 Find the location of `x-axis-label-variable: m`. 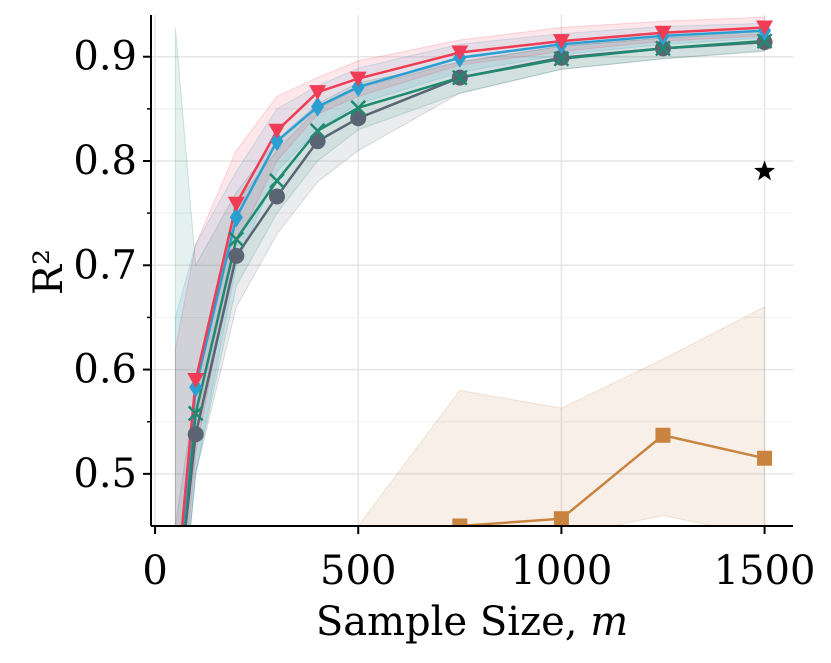

x-axis-label-variable: m is located at coordinates (609, 622).